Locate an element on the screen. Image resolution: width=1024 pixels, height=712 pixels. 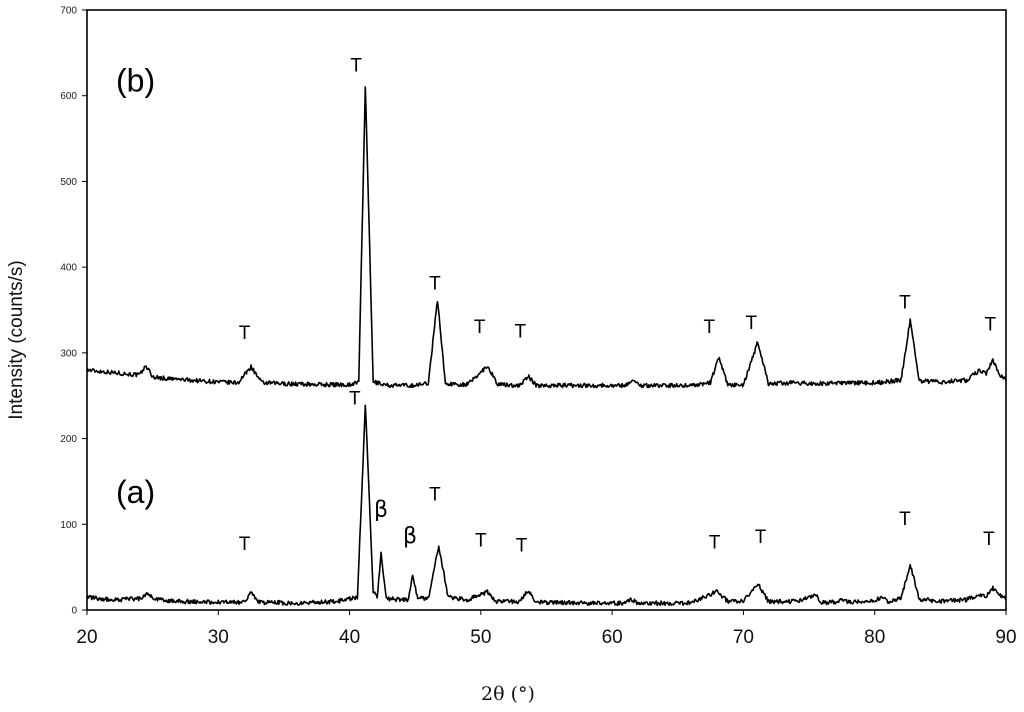
y-tick-label: 700 is located at coordinates (68, 11).